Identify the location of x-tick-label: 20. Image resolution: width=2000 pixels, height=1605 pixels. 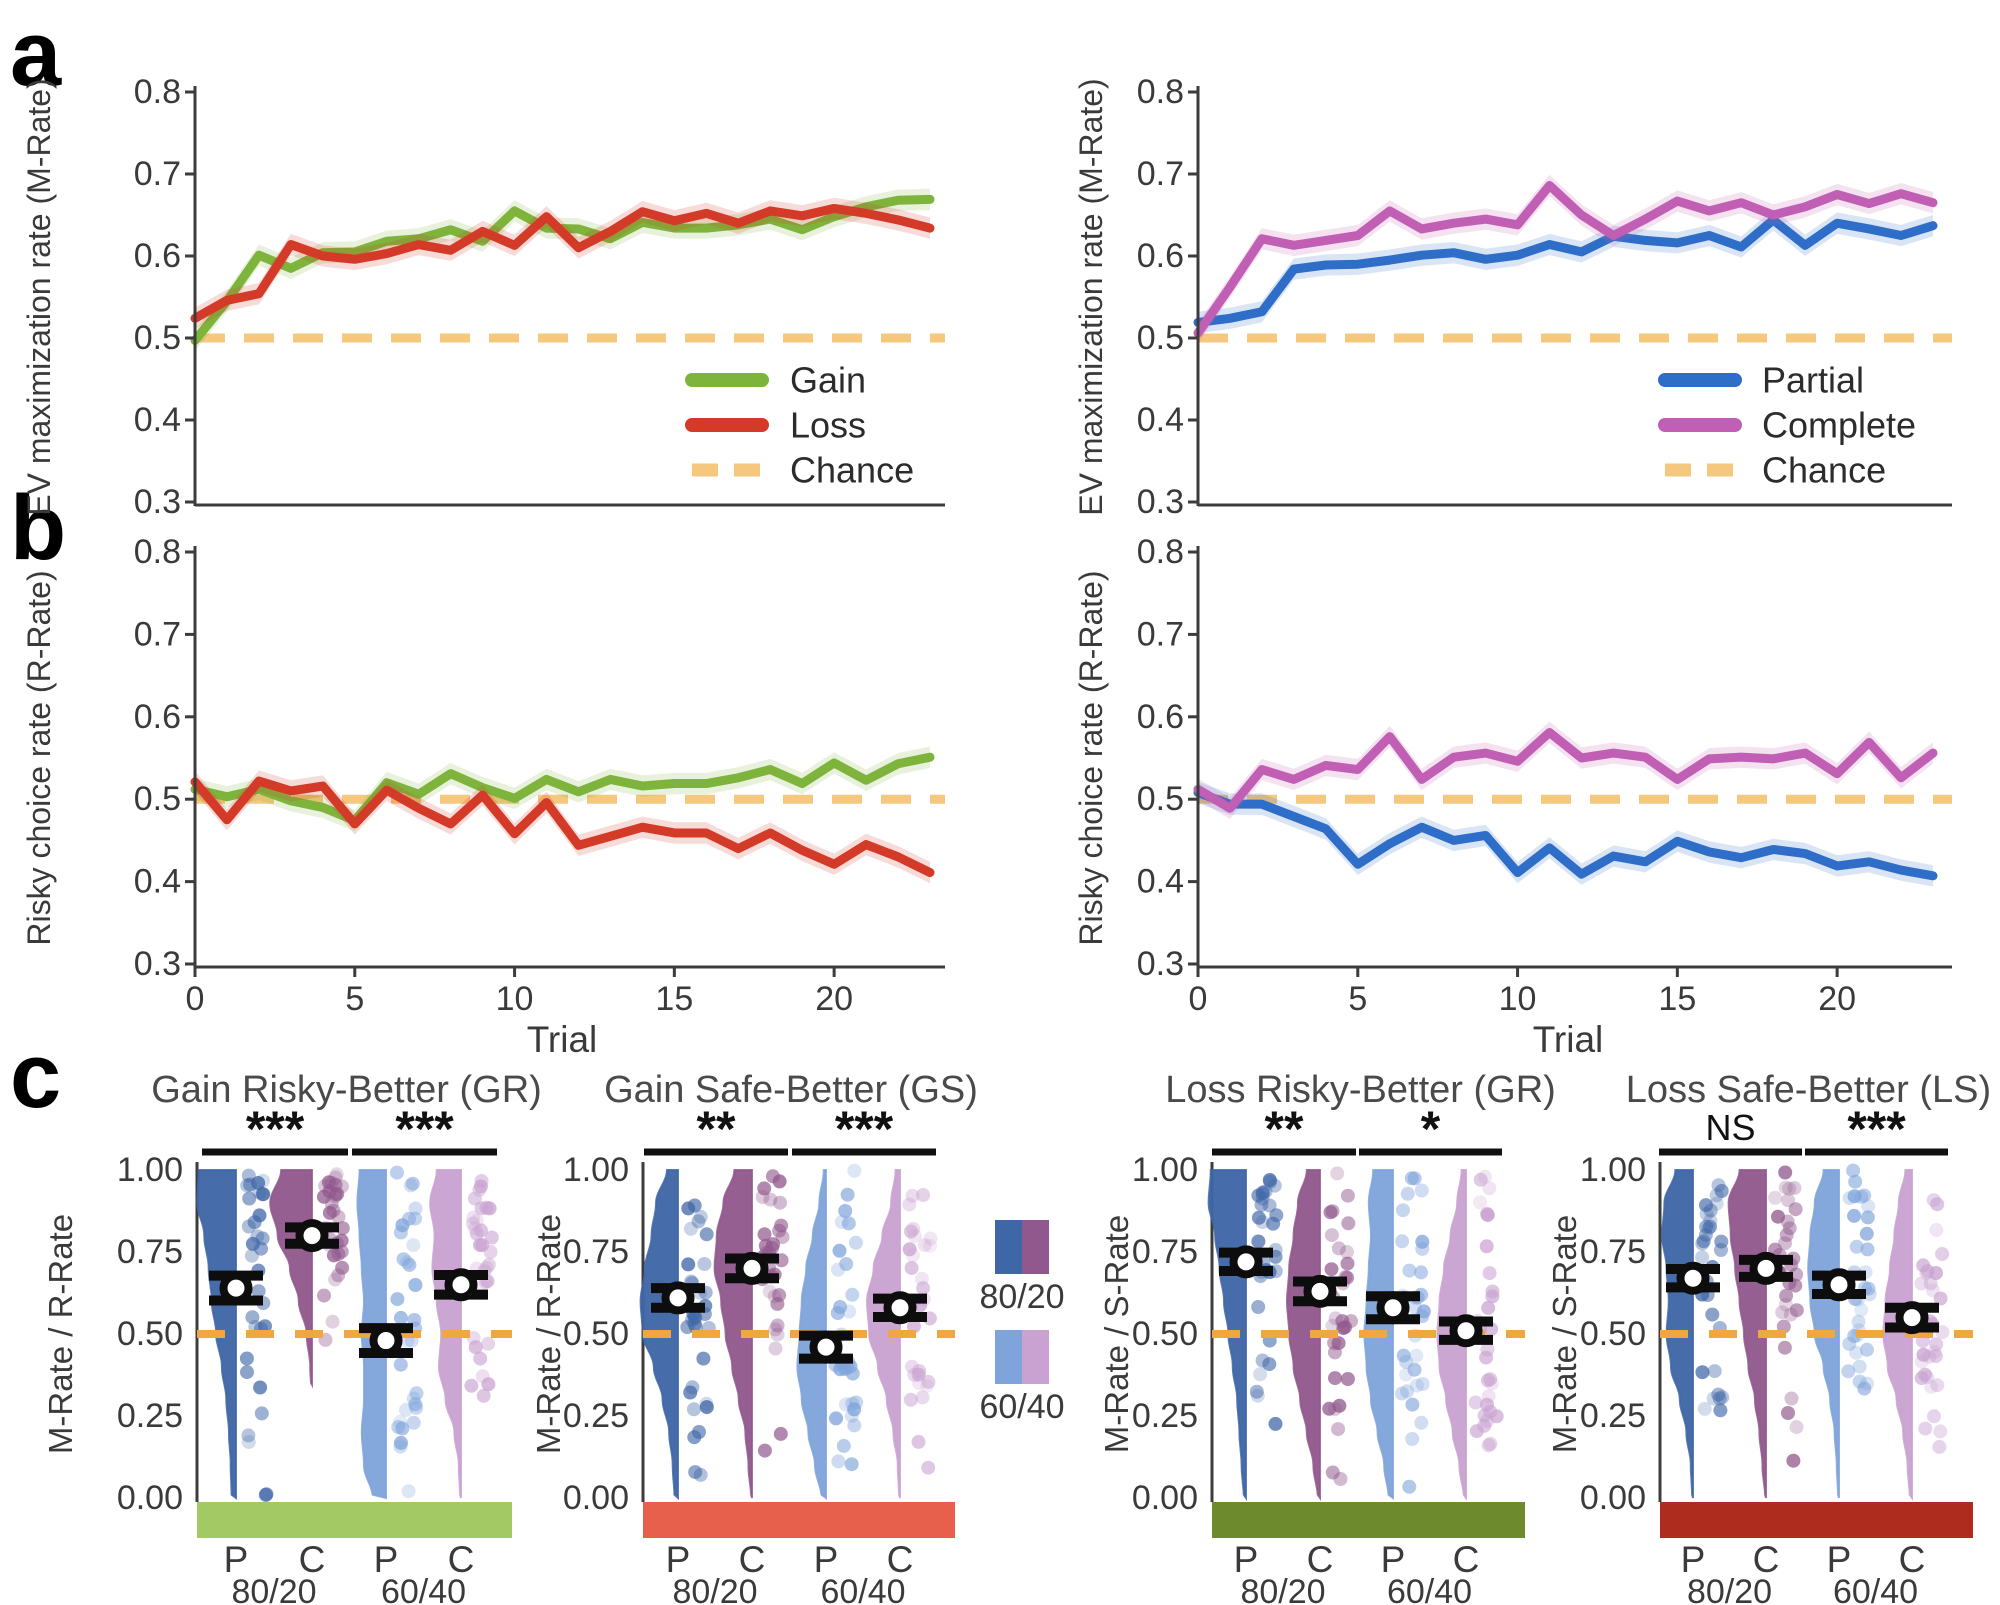
(1837, 999).